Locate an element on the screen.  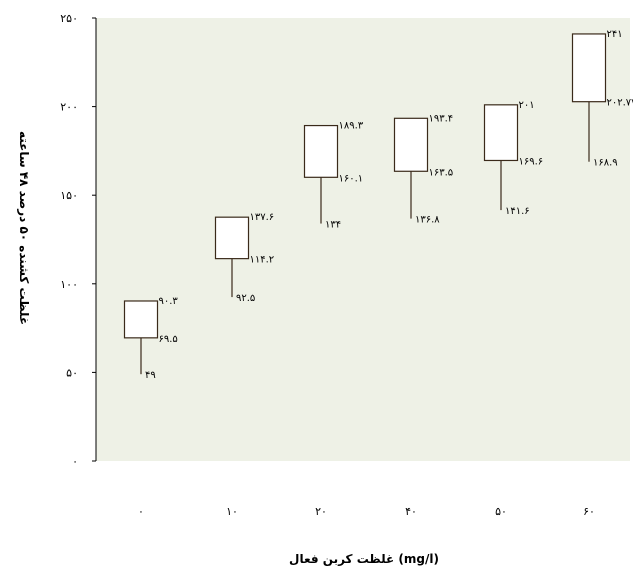
mid-value-label: ۲۰۲.۷۷ is located at coordinates (620, 103).